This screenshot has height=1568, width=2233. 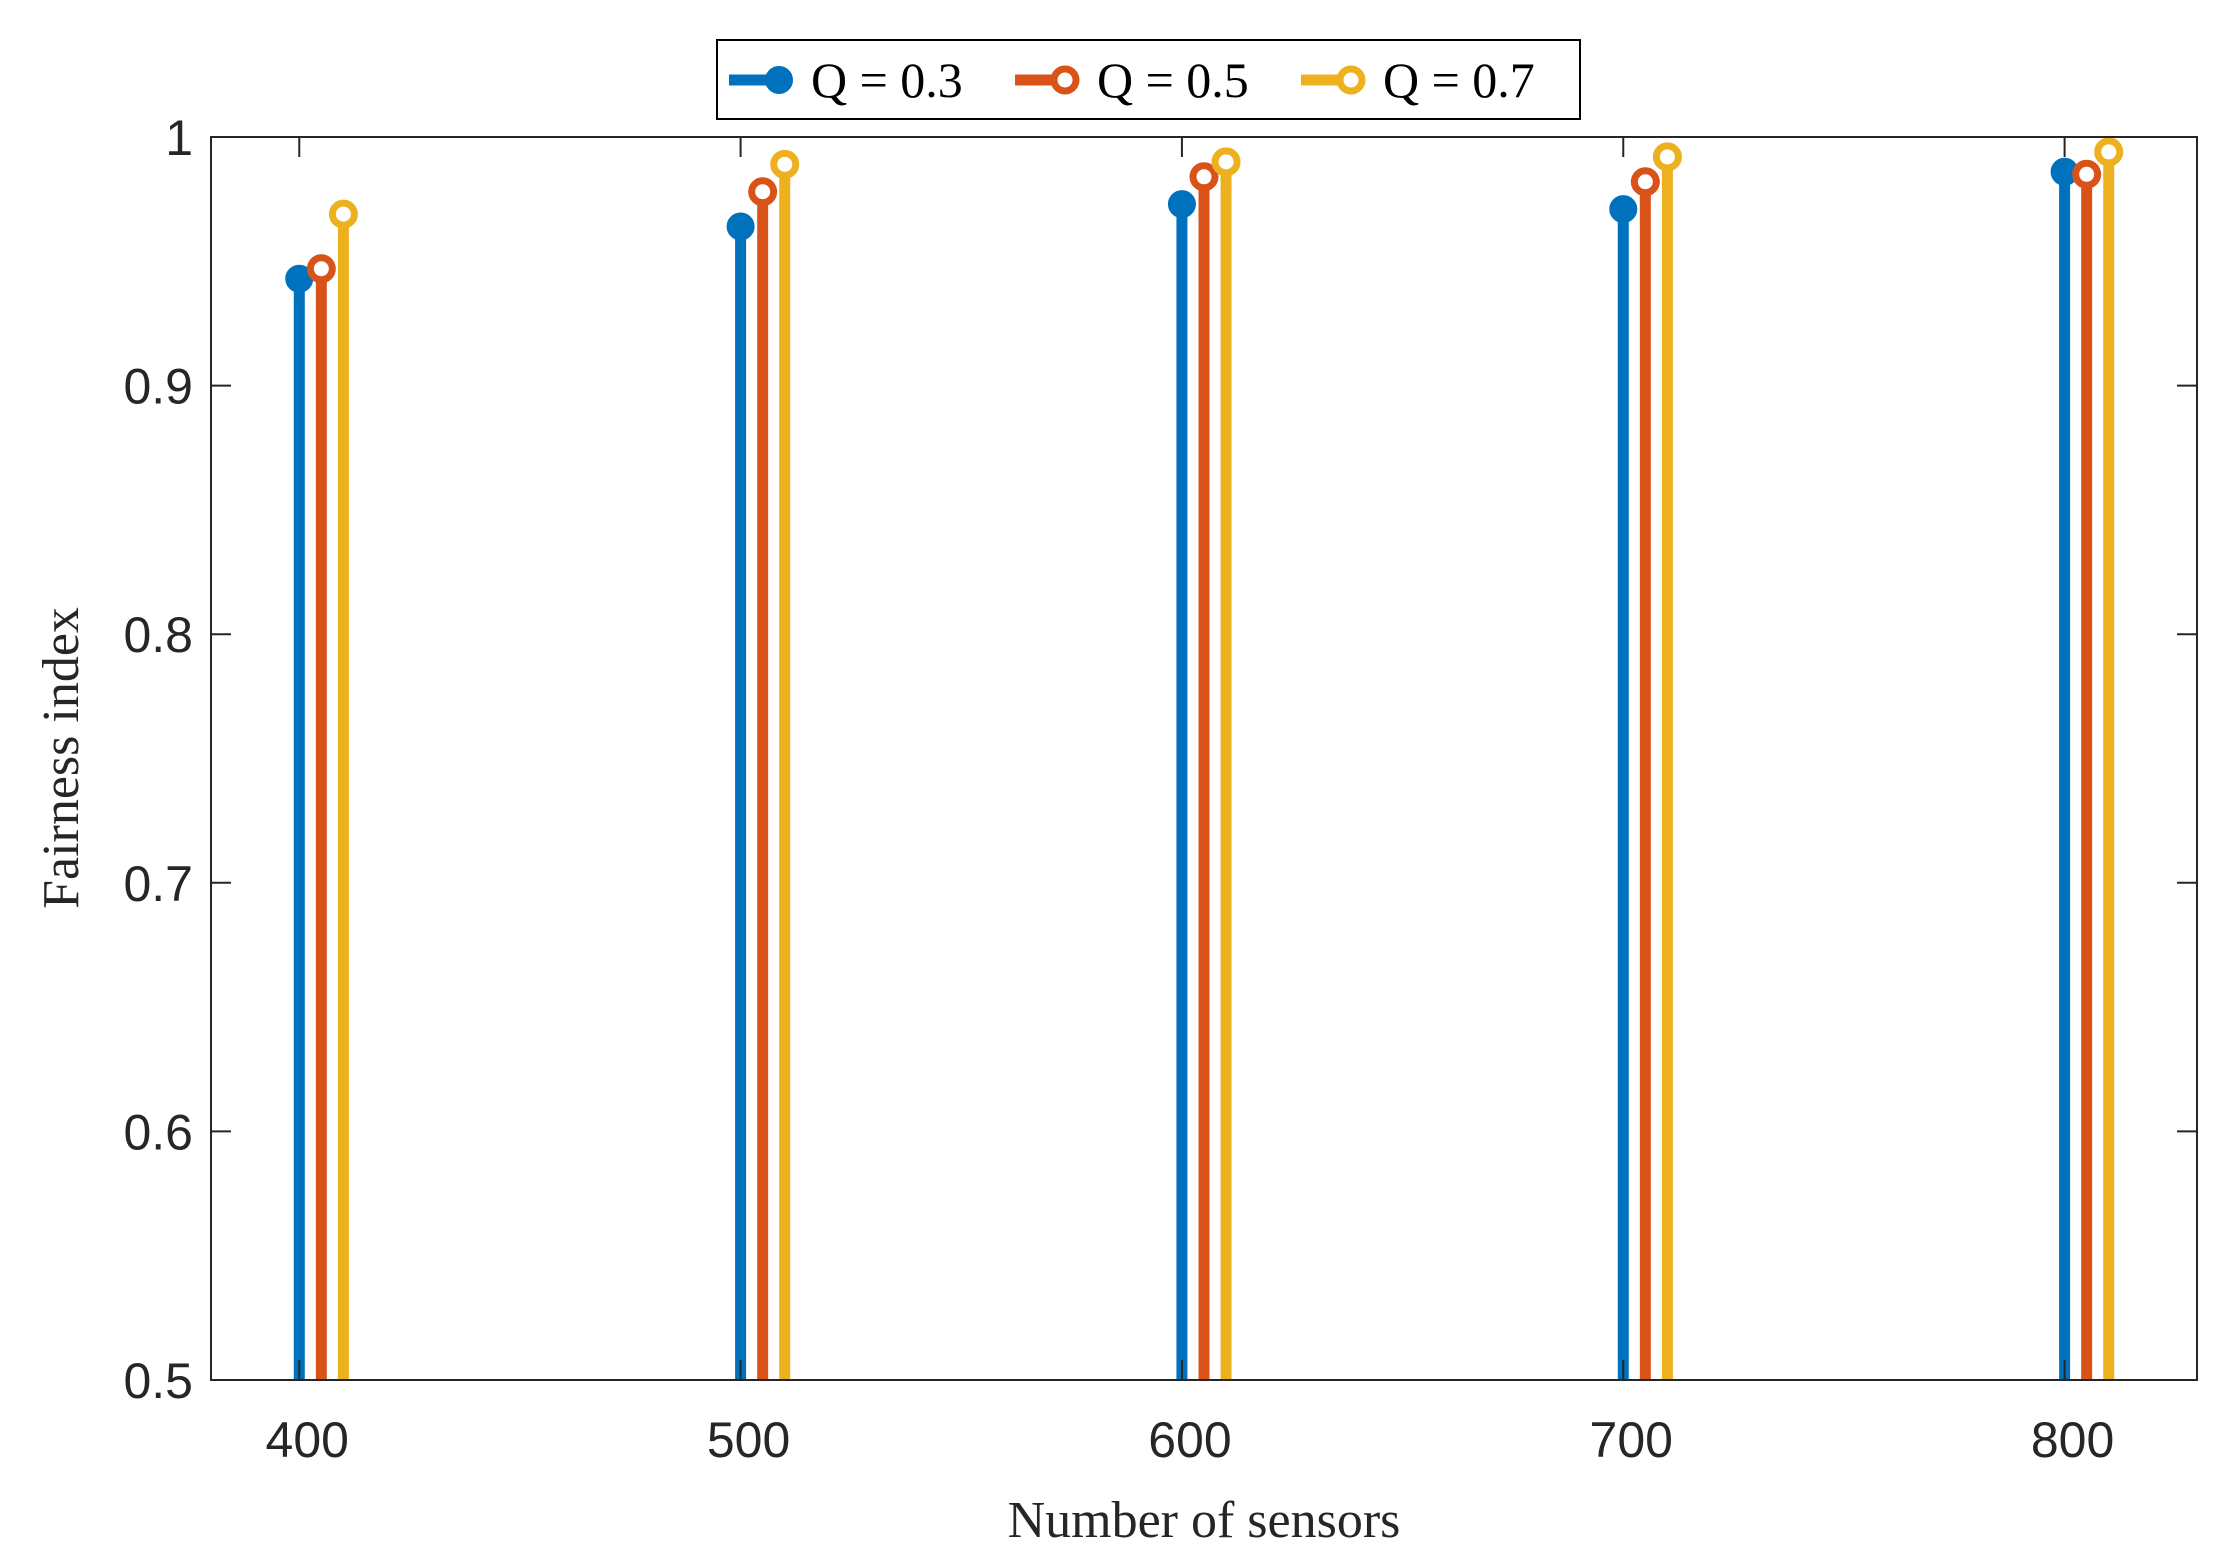 What do you see at coordinates (158, 884) in the screenshot?
I see `y-tick-label: 0.7` at bounding box center [158, 884].